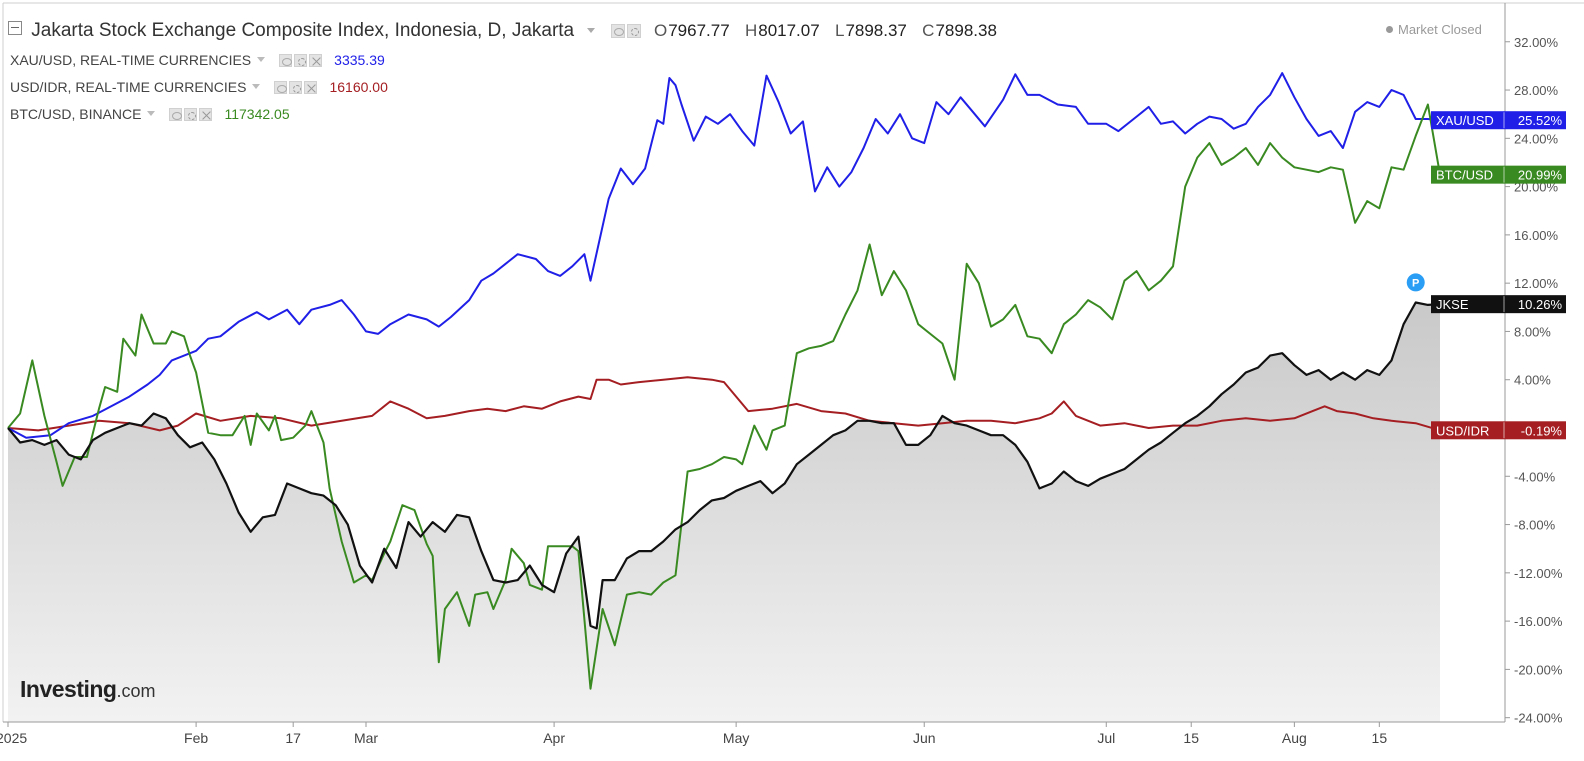 The image size is (1584, 761). I want to click on legend-item-btc: BTC/USD, BINANCE 117342.05, so click(150, 115).